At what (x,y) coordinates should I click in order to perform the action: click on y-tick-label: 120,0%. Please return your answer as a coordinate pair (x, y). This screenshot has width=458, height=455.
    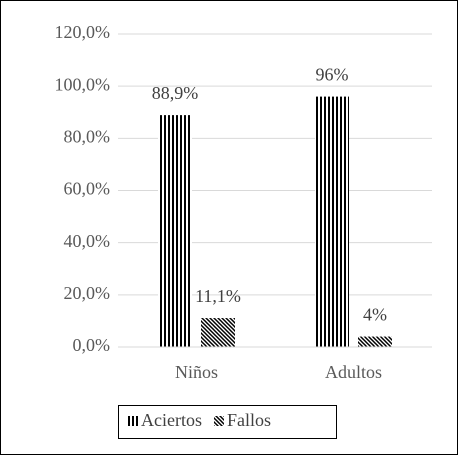
    Looking at the image, I should click on (83, 32).